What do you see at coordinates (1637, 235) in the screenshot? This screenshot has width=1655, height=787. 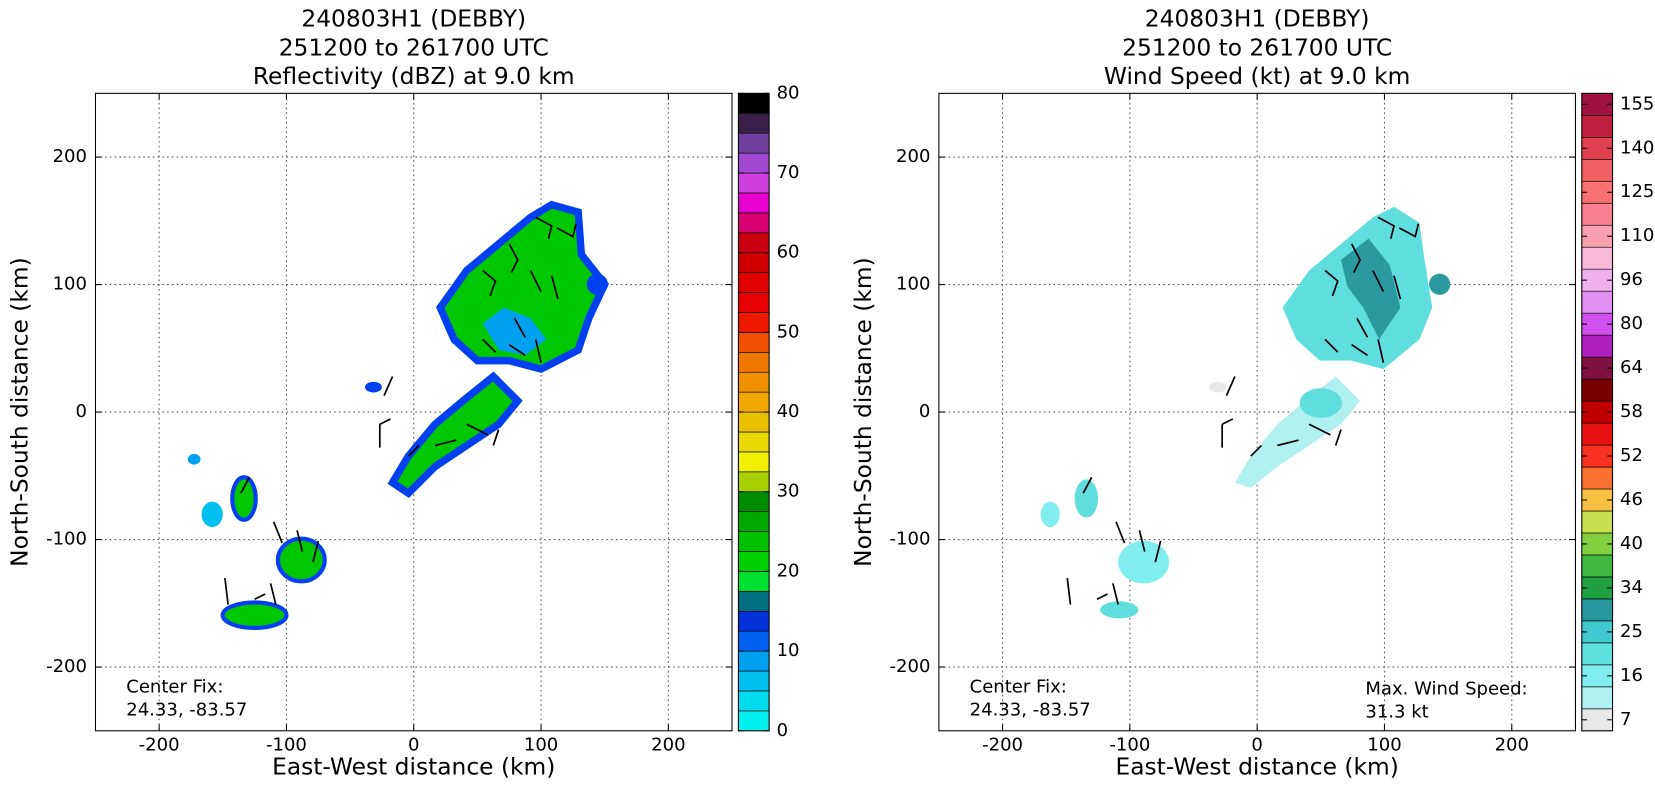 I see `colorbar-tick-label: 110` at bounding box center [1637, 235].